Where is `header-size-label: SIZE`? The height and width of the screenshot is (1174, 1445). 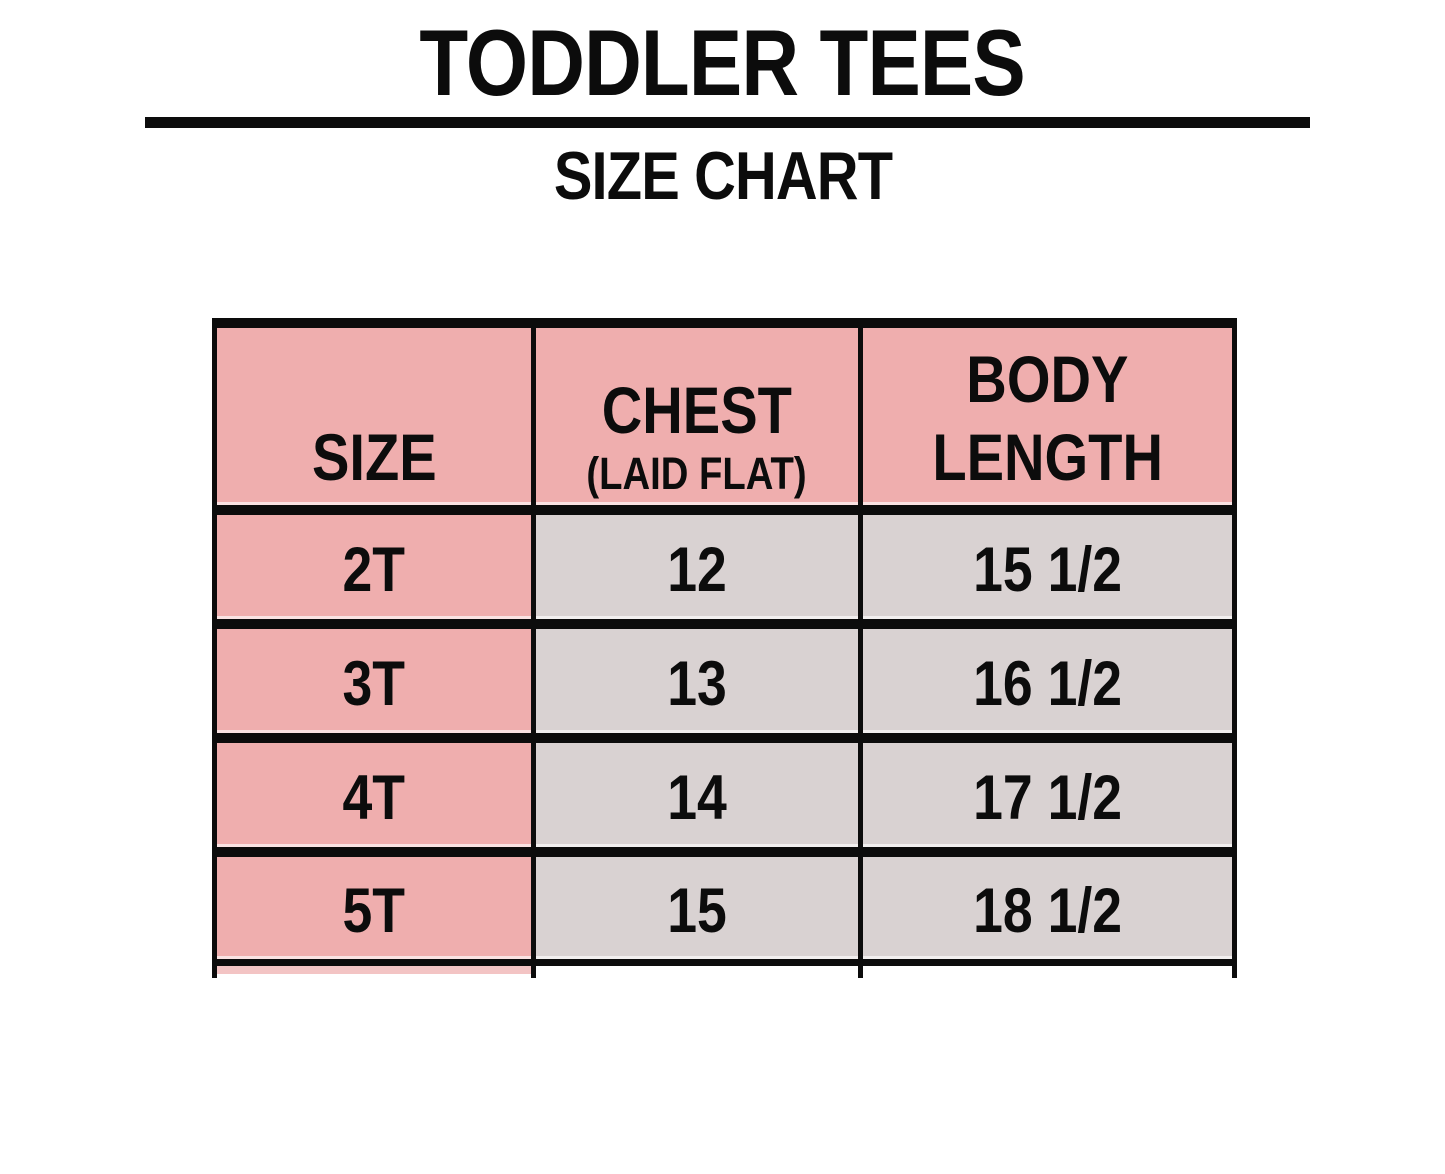 header-size-label: SIZE is located at coordinates (374, 457).